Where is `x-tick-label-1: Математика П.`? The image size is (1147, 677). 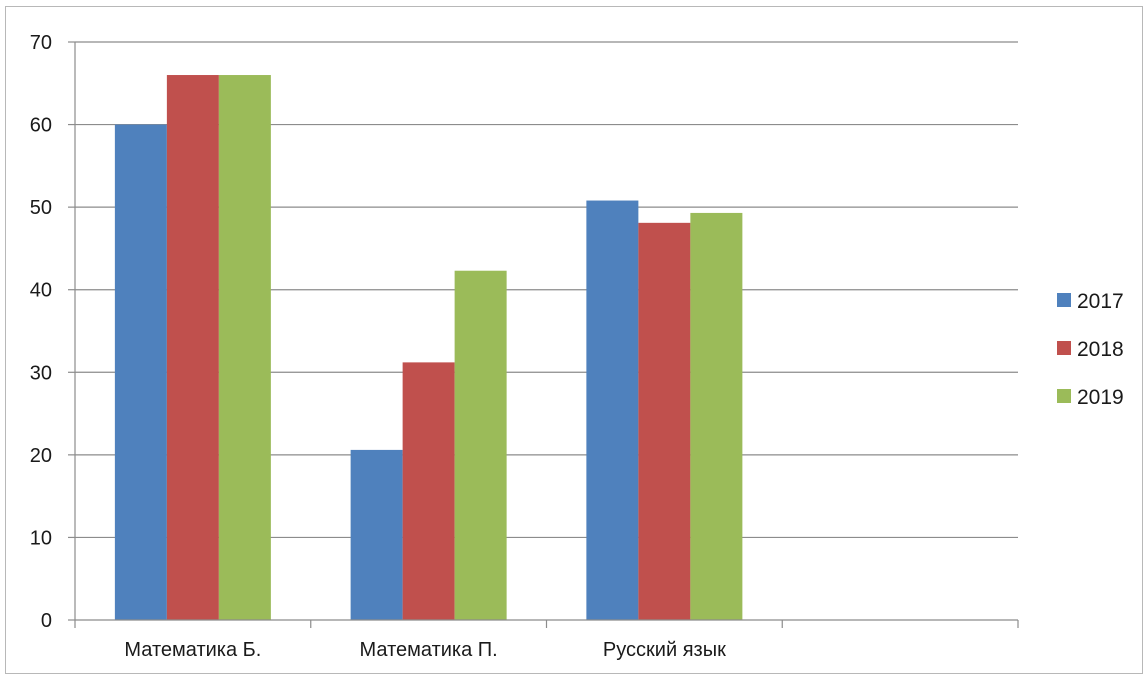 x-tick-label-1: Математика П. is located at coordinates (429, 650).